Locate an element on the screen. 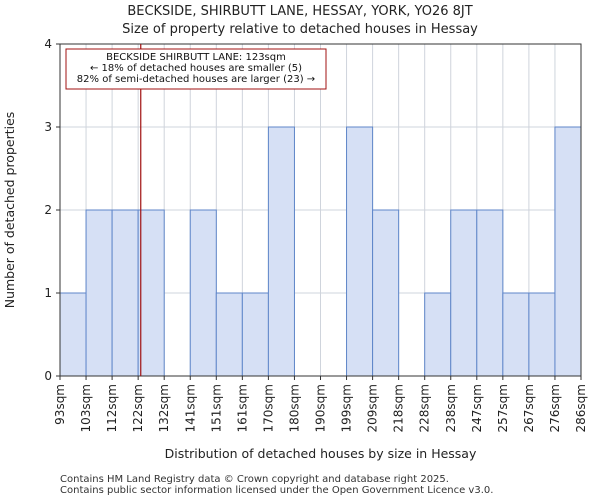 The width and height of the screenshot is (600, 500). x-tick-label: 161sqm is located at coordinates (242, 408).